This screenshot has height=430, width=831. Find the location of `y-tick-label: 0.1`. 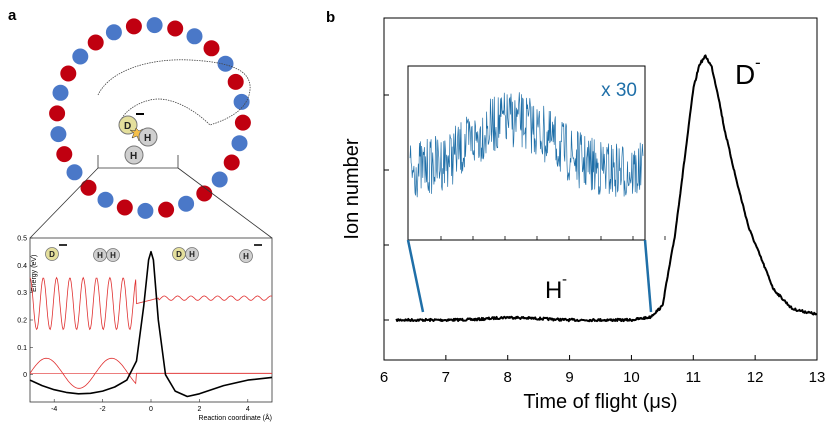

y-tick-label: 0.1 is located at coordinates (22, 348).